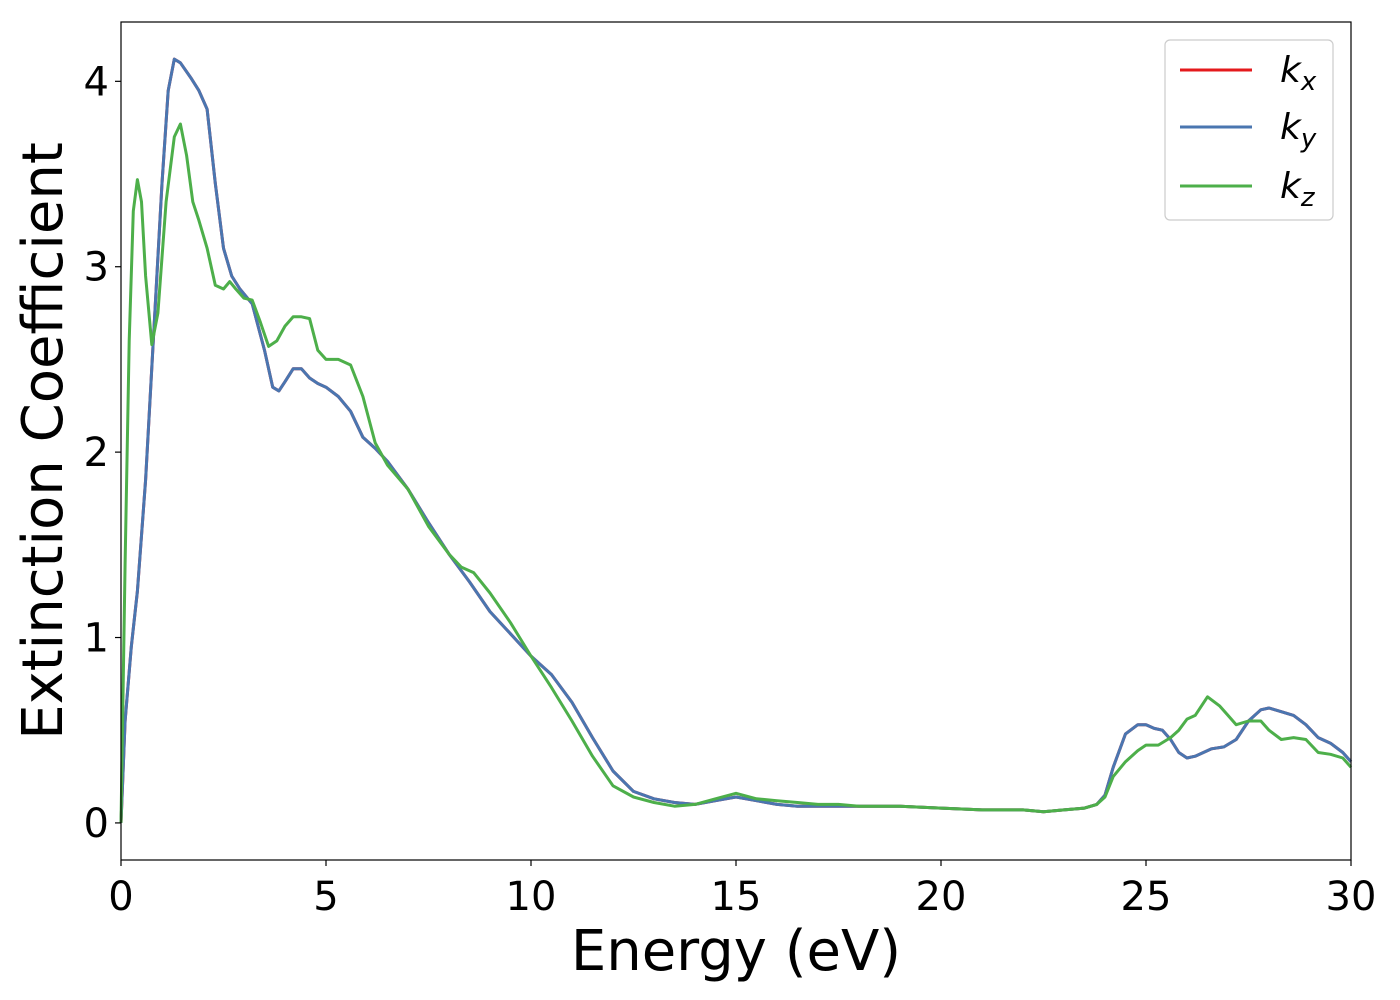 This screenshot has height=1000, width=1400. I want to click on legend: kx ky kz, so click(1249, 130).